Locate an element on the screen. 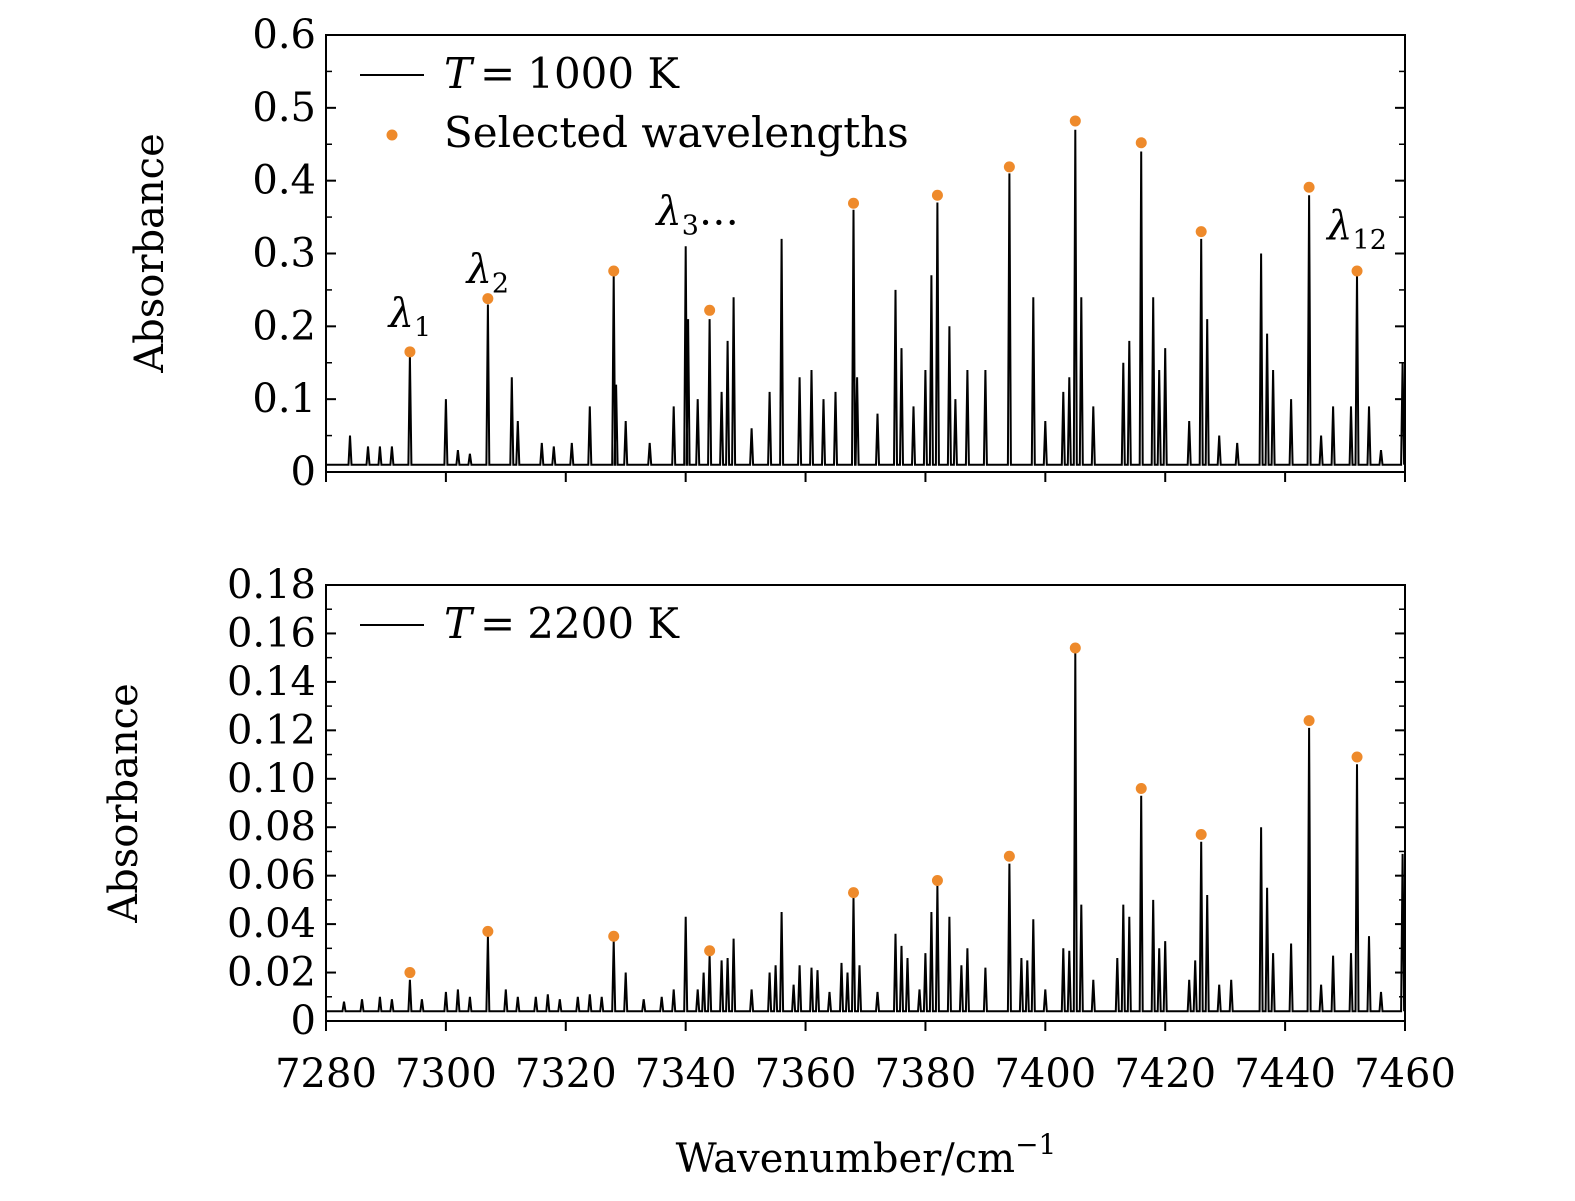 The image size is (1575, 1201). annotation-subscript: 2 is located at coordinates (500, 284).